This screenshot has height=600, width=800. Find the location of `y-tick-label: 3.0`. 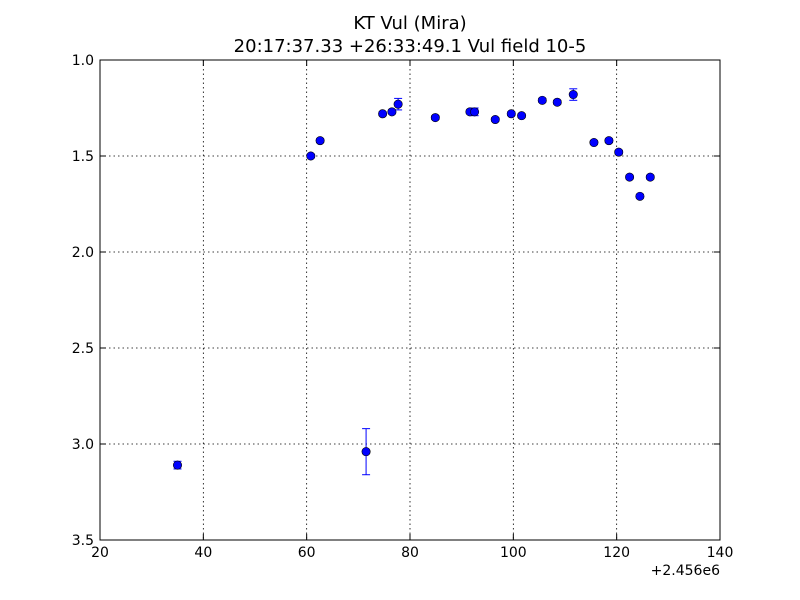

y-tick-label: 3.0 is located at coordinates (83, 445).